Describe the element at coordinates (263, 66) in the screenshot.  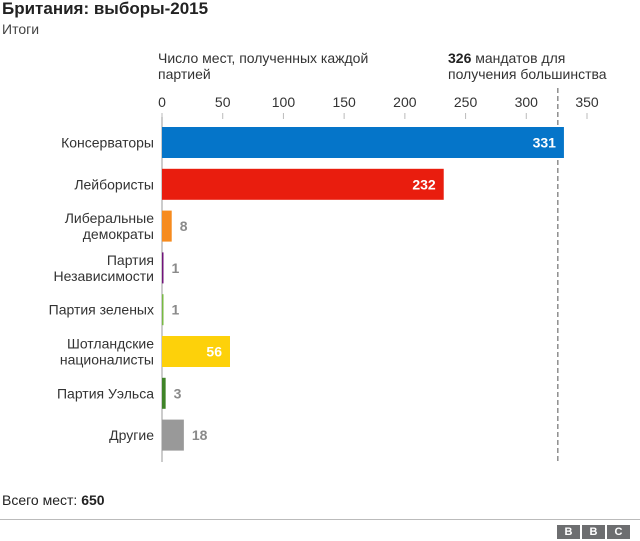
I see `x-axis-label: Число мест, полученных каждой партией` at that location.